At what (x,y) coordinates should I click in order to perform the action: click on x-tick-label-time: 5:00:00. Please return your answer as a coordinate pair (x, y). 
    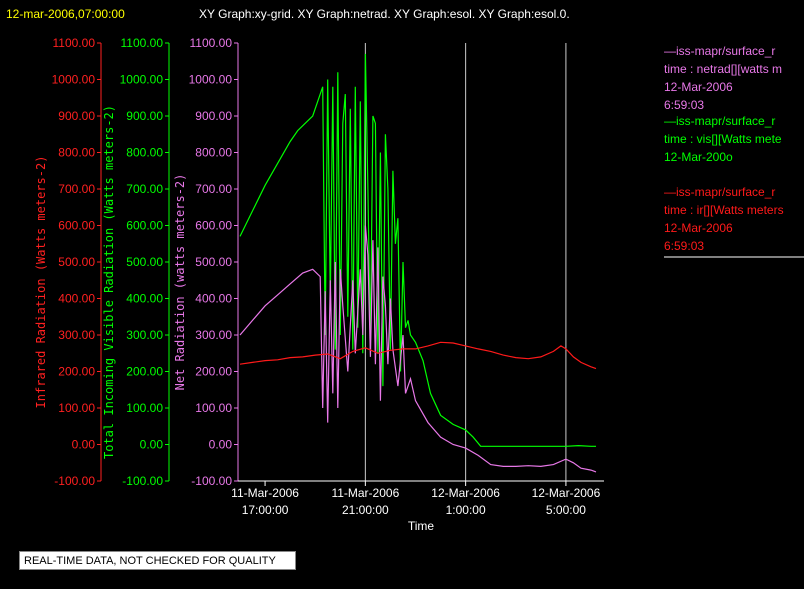
    Looking at the image, I should click on (566, 510).